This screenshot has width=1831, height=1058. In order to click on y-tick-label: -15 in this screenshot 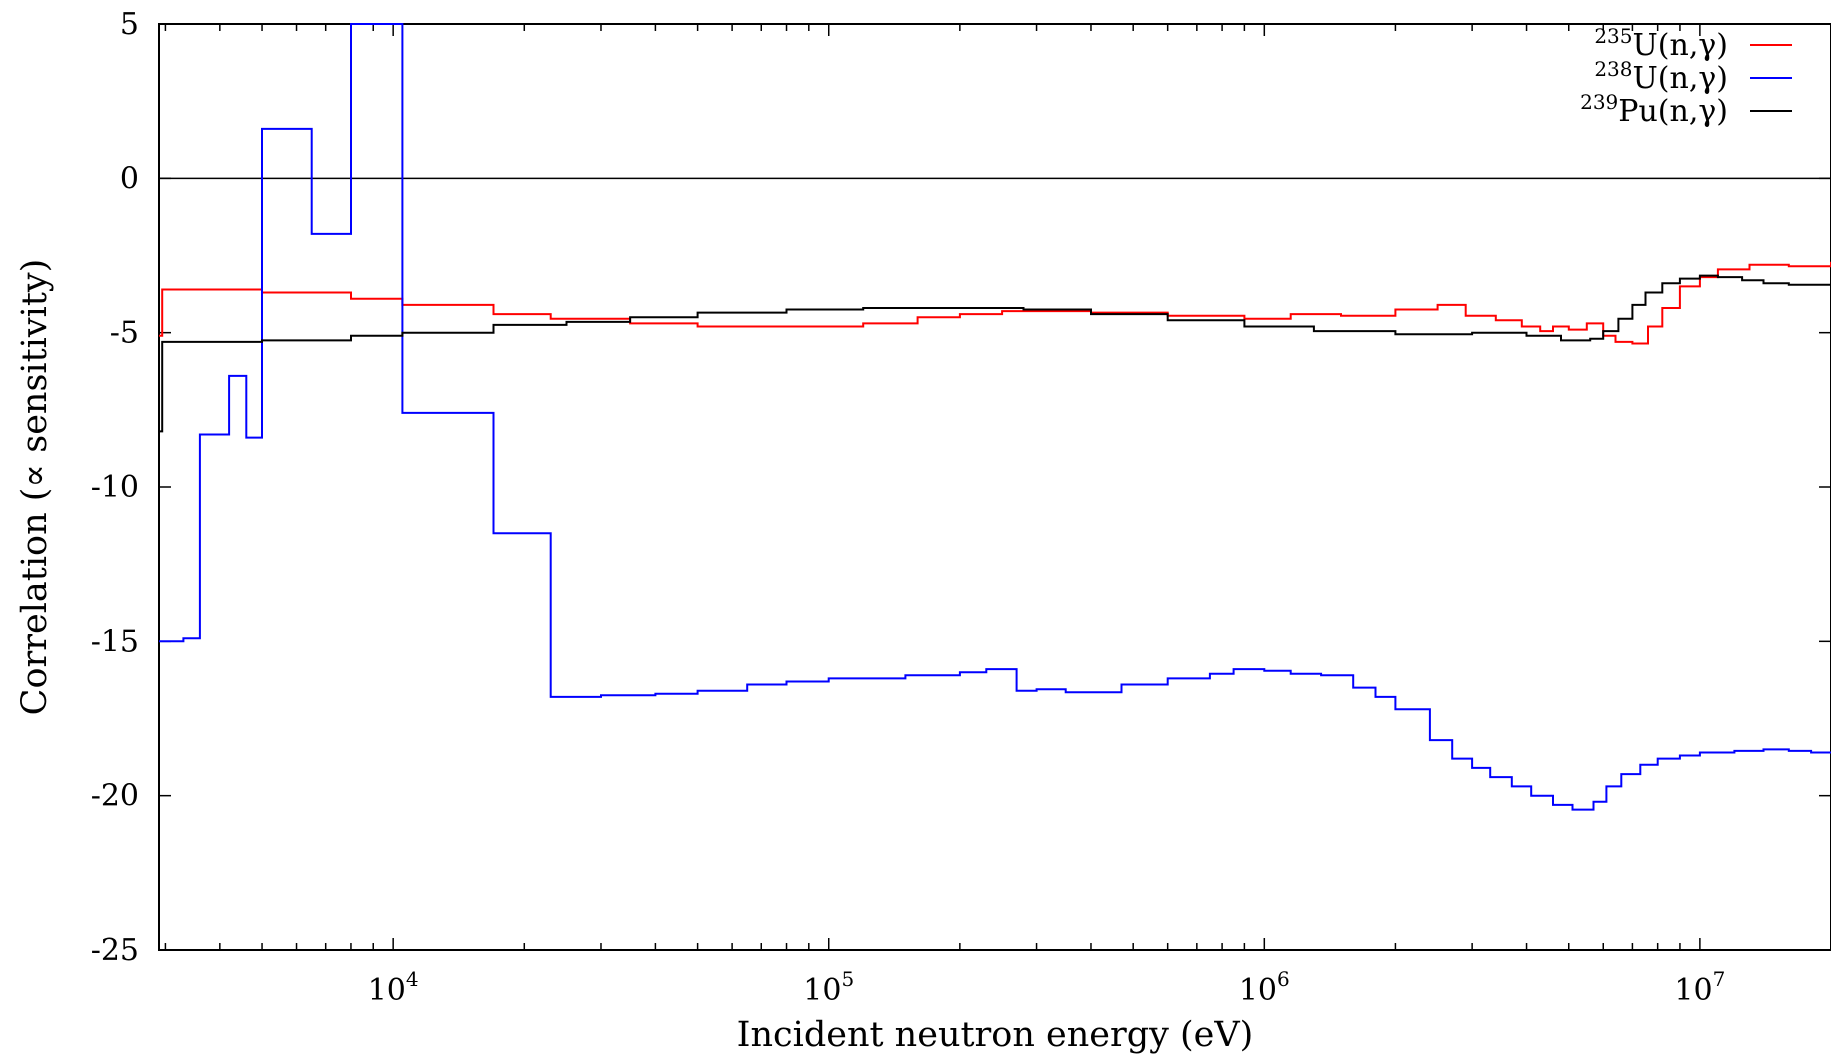, I will do `click(115, 641)`.